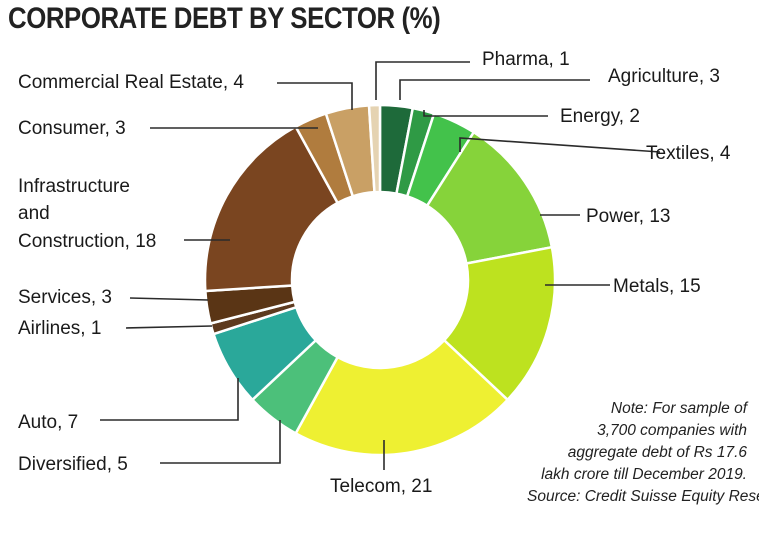  Describe the element at coordinates (73, 464) in the screenshot. I see `label-diversified: Diversified, 5` at that location.